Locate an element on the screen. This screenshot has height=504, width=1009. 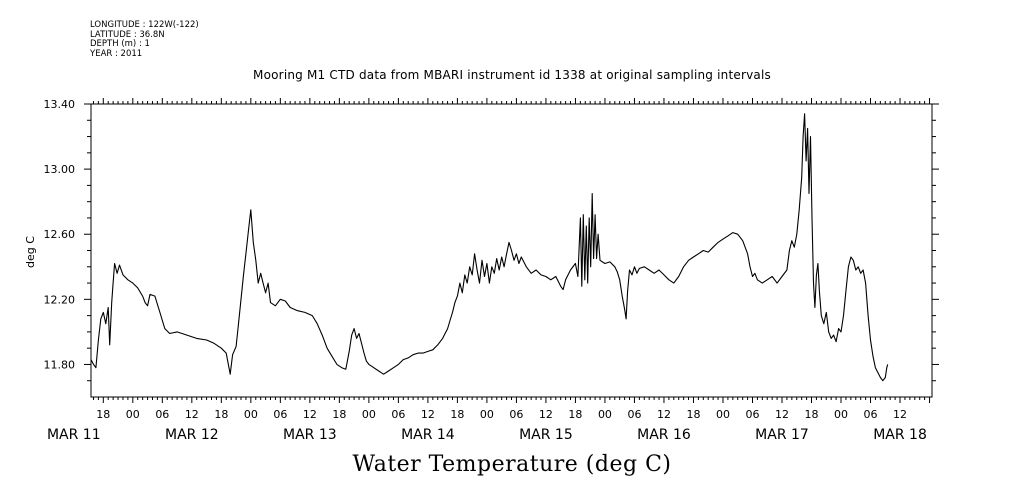
x-day-label: MAR 17 is located at coordinates (782, 435).